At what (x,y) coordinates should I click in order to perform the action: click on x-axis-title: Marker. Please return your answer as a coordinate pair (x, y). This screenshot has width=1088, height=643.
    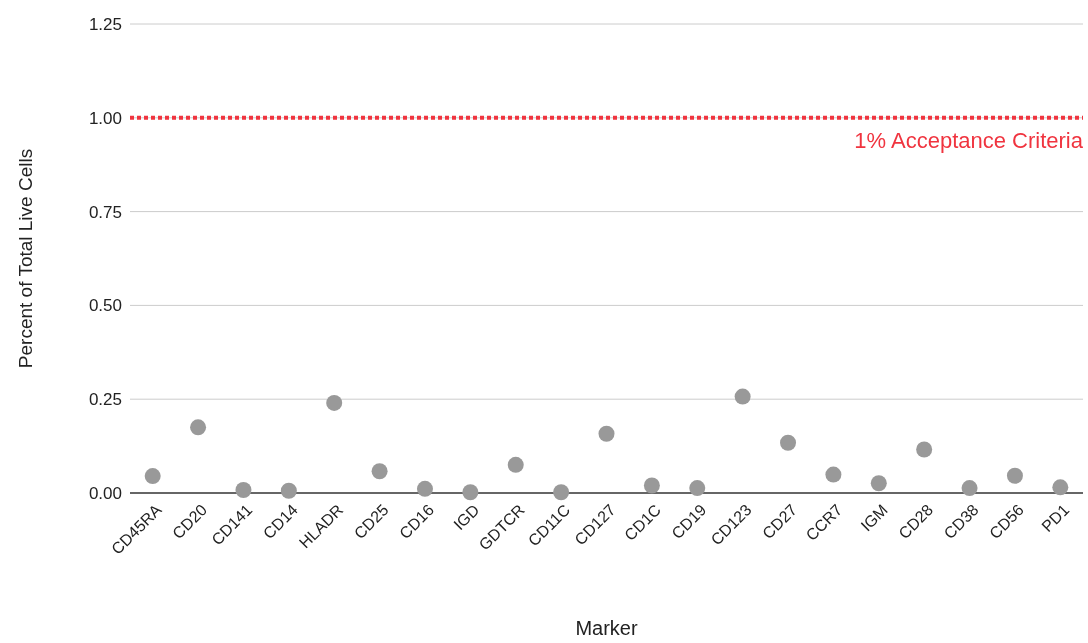
    Looking at the image, I should click on (606, 628).